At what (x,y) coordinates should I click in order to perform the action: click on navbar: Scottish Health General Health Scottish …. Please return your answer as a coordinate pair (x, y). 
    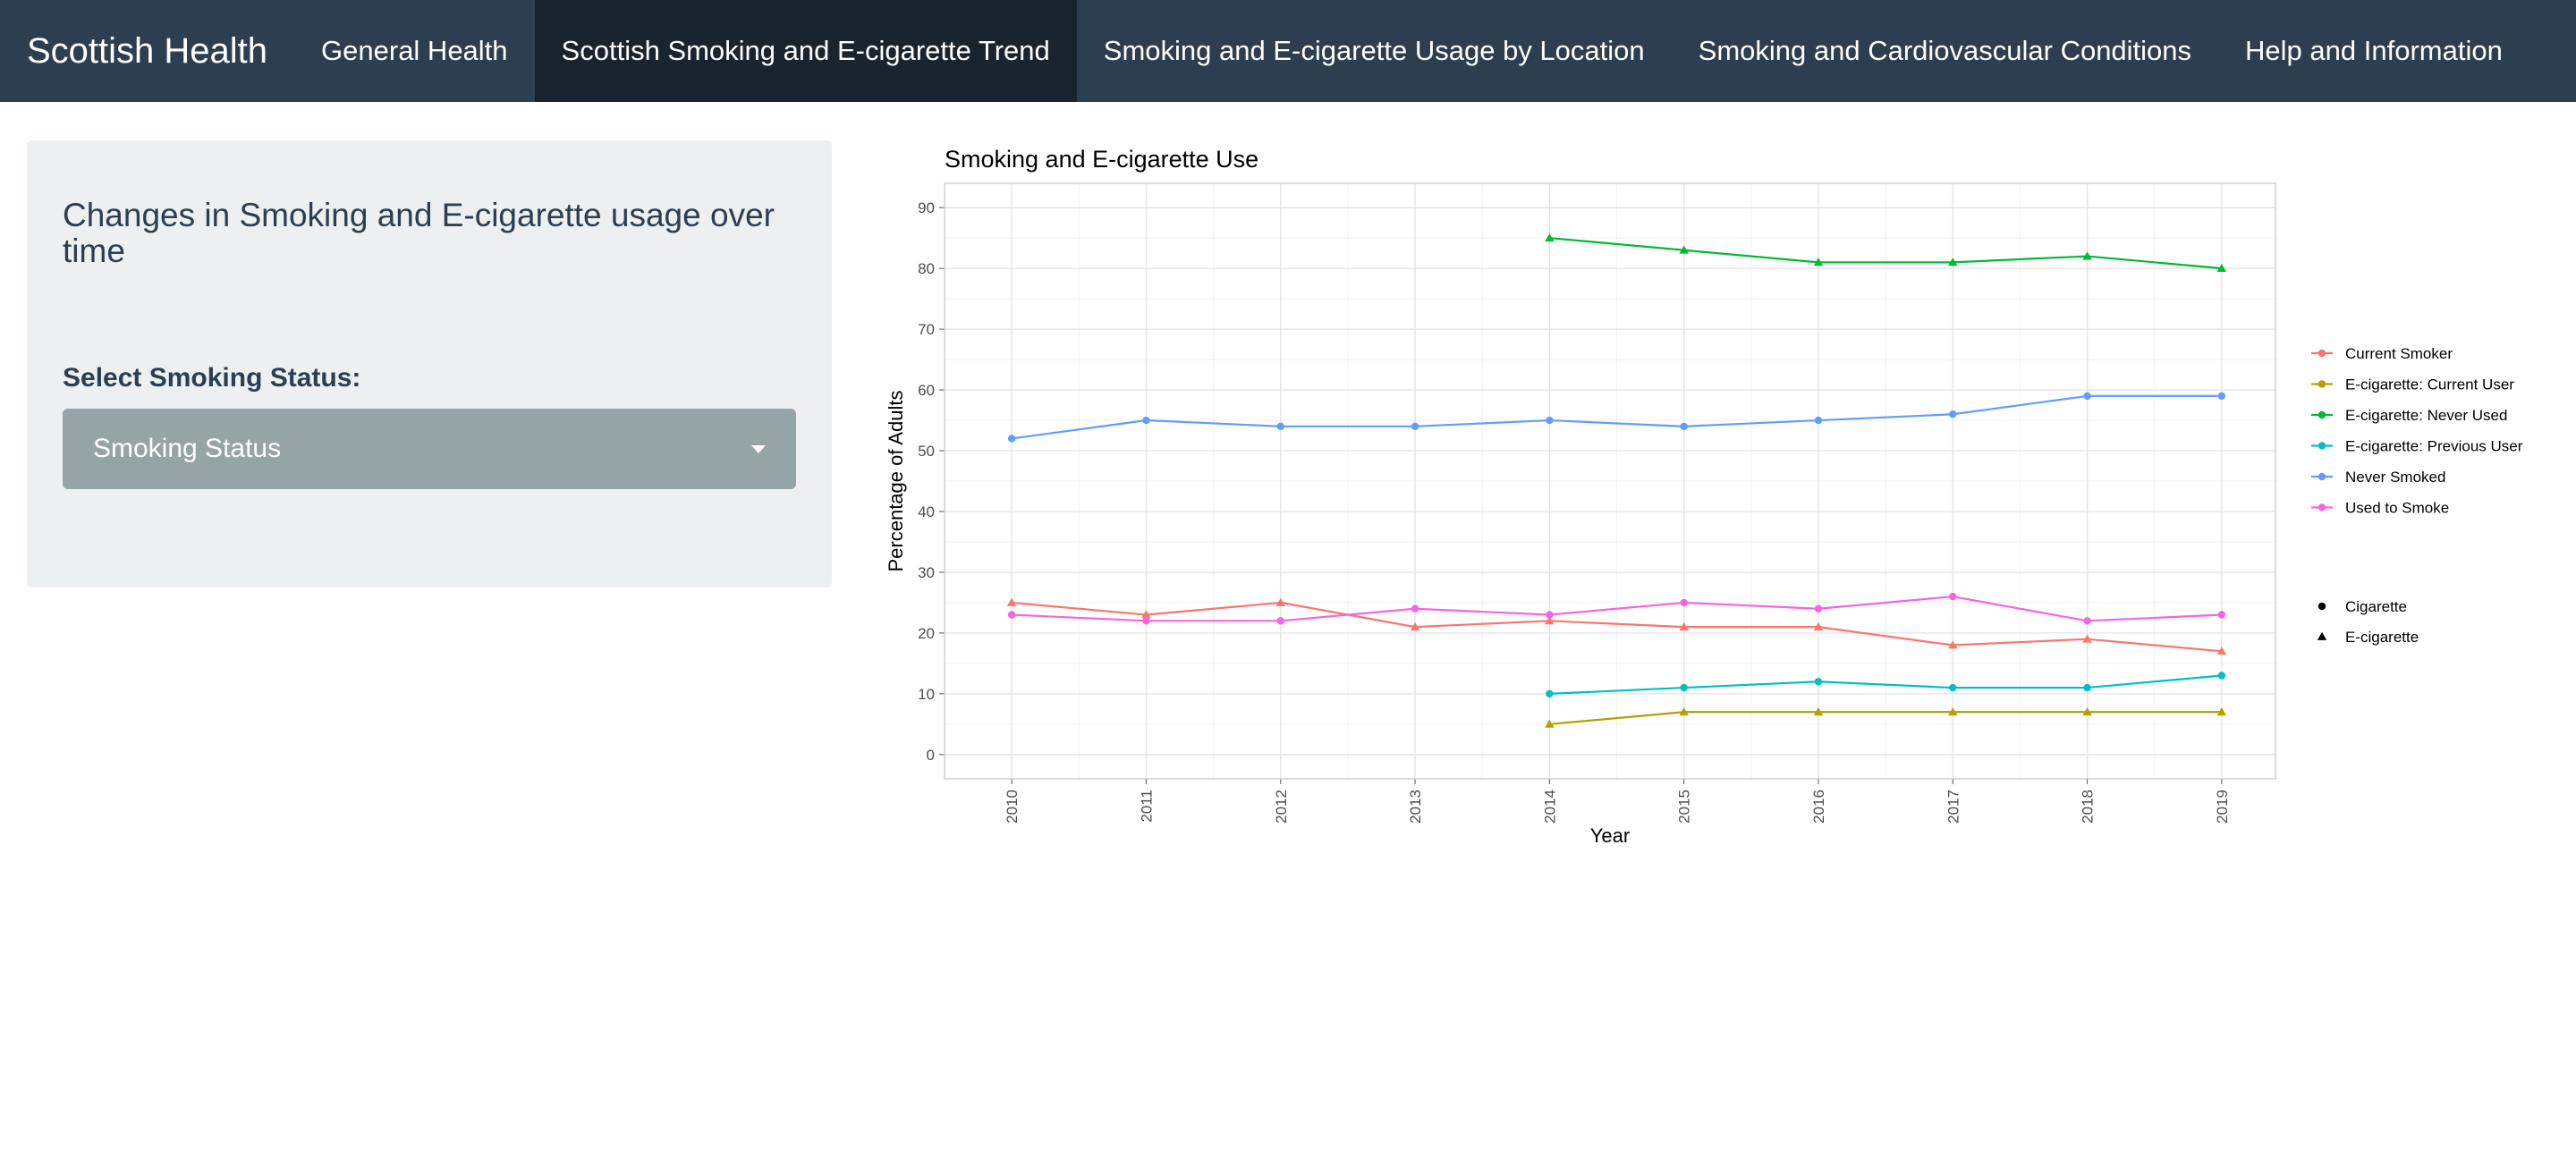
    Looking at the image, I should click on (1288, 51).